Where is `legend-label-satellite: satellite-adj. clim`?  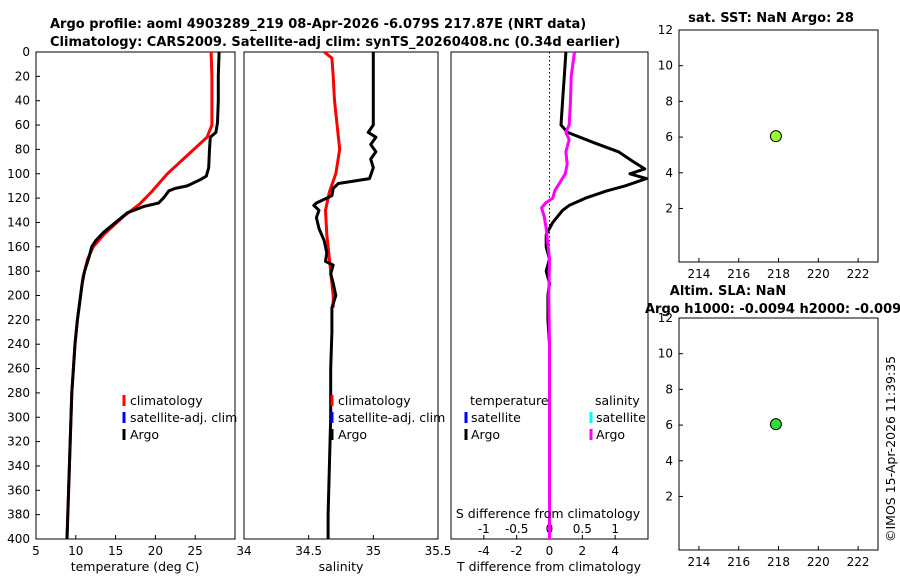 legend-label-satellite: satellite-adj. clim is located at coordinates (183, 417).